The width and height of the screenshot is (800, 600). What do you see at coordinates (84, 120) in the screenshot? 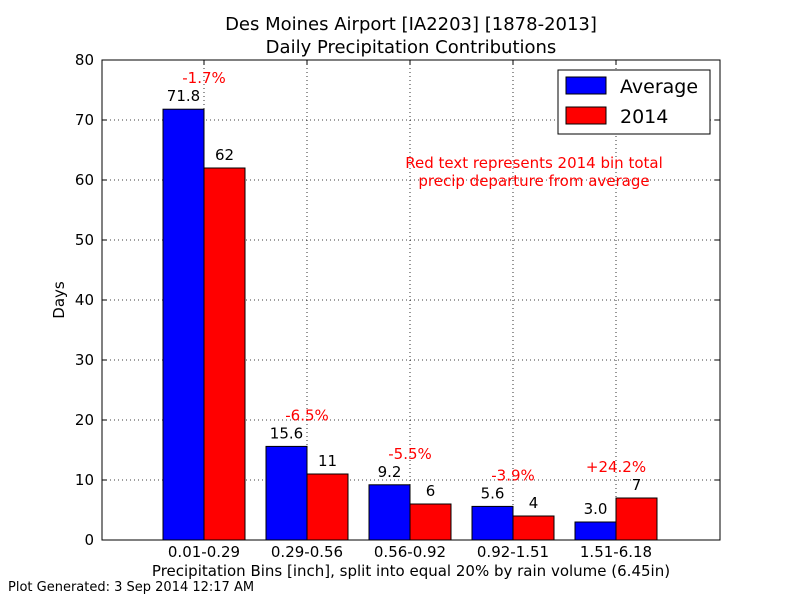
I see `y-tick-label: 70` at bounding box center [84, 120].